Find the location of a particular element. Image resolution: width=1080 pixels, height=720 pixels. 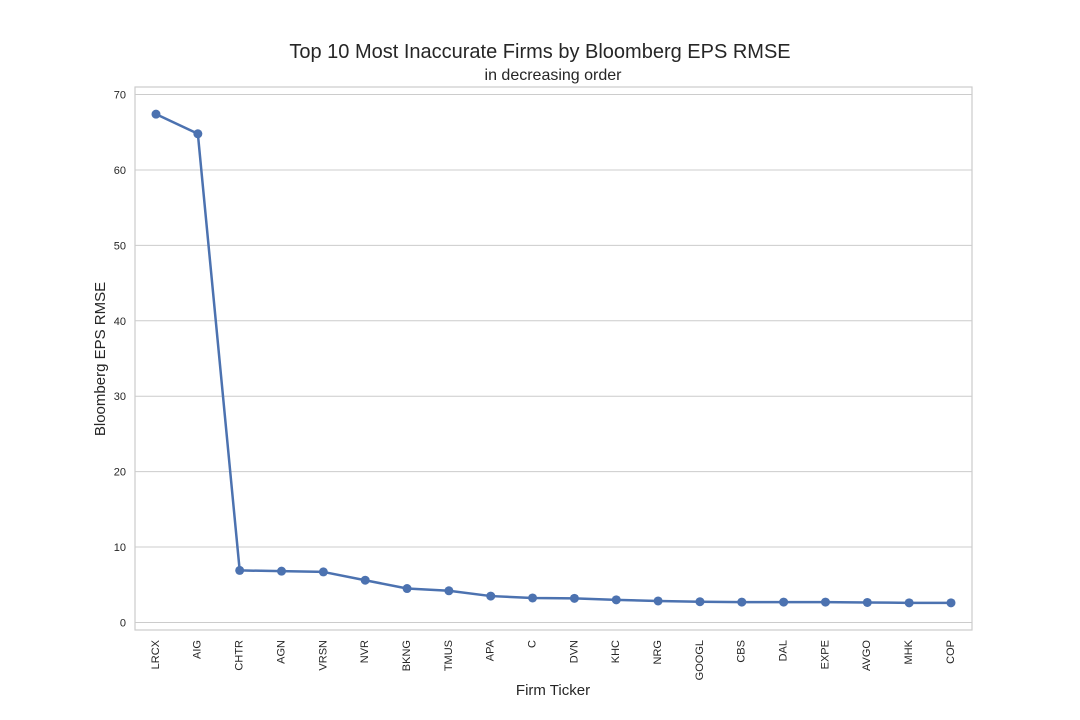

x-tick-label: NVR is located at coordinates (365, 651).